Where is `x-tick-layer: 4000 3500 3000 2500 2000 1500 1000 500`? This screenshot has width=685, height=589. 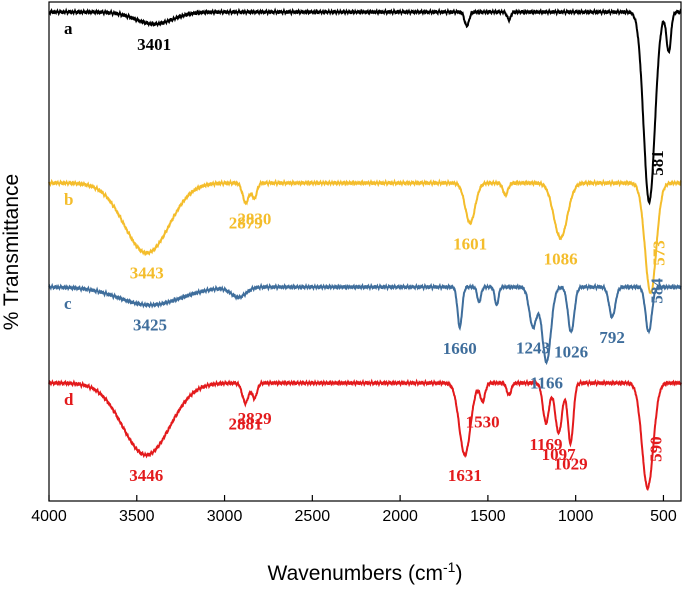 x-tick-layer: 4000 3500 3000 2500 2000 1500 1000 500 is located at coordinates (354, 510).